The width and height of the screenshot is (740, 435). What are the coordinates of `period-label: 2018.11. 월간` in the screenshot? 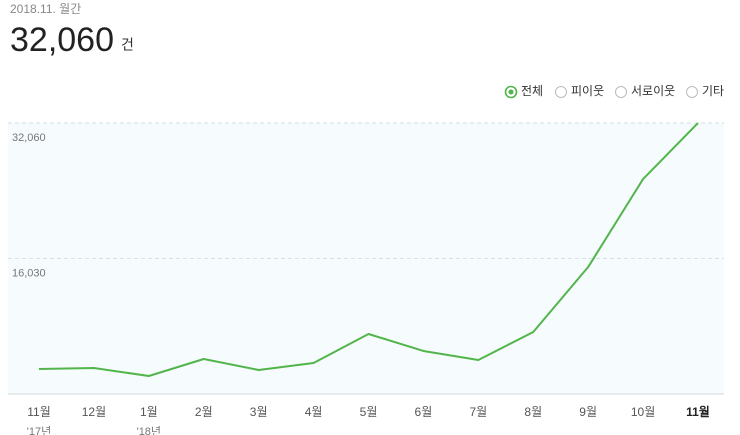 It's located at (45, 9).